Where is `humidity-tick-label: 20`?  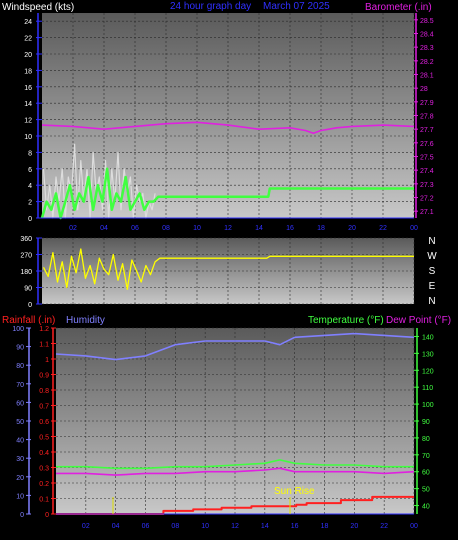 humidity-tick-label: 20 is located at coordinates (20, 478).